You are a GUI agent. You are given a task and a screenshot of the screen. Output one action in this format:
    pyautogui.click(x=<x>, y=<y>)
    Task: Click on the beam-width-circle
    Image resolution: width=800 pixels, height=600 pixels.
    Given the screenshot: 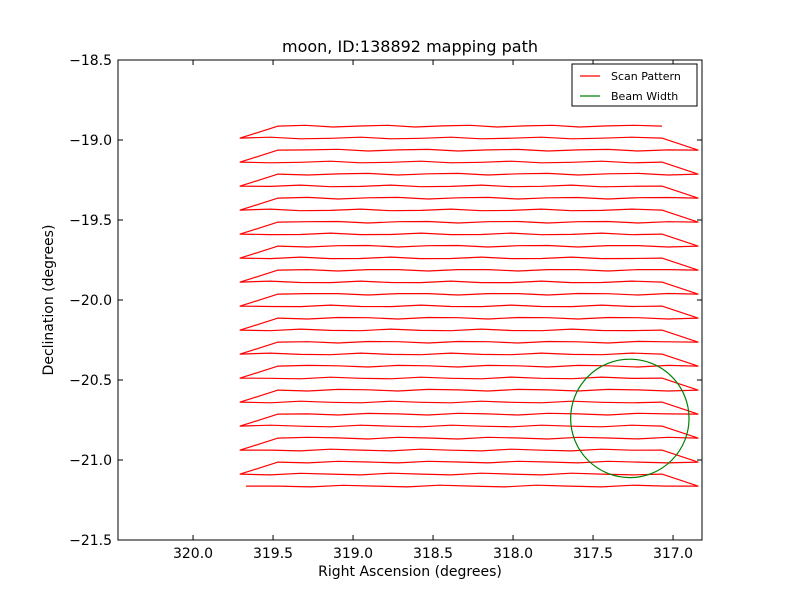 What is the action you would take?
    pyautogui.click(x=630, y=418)
    